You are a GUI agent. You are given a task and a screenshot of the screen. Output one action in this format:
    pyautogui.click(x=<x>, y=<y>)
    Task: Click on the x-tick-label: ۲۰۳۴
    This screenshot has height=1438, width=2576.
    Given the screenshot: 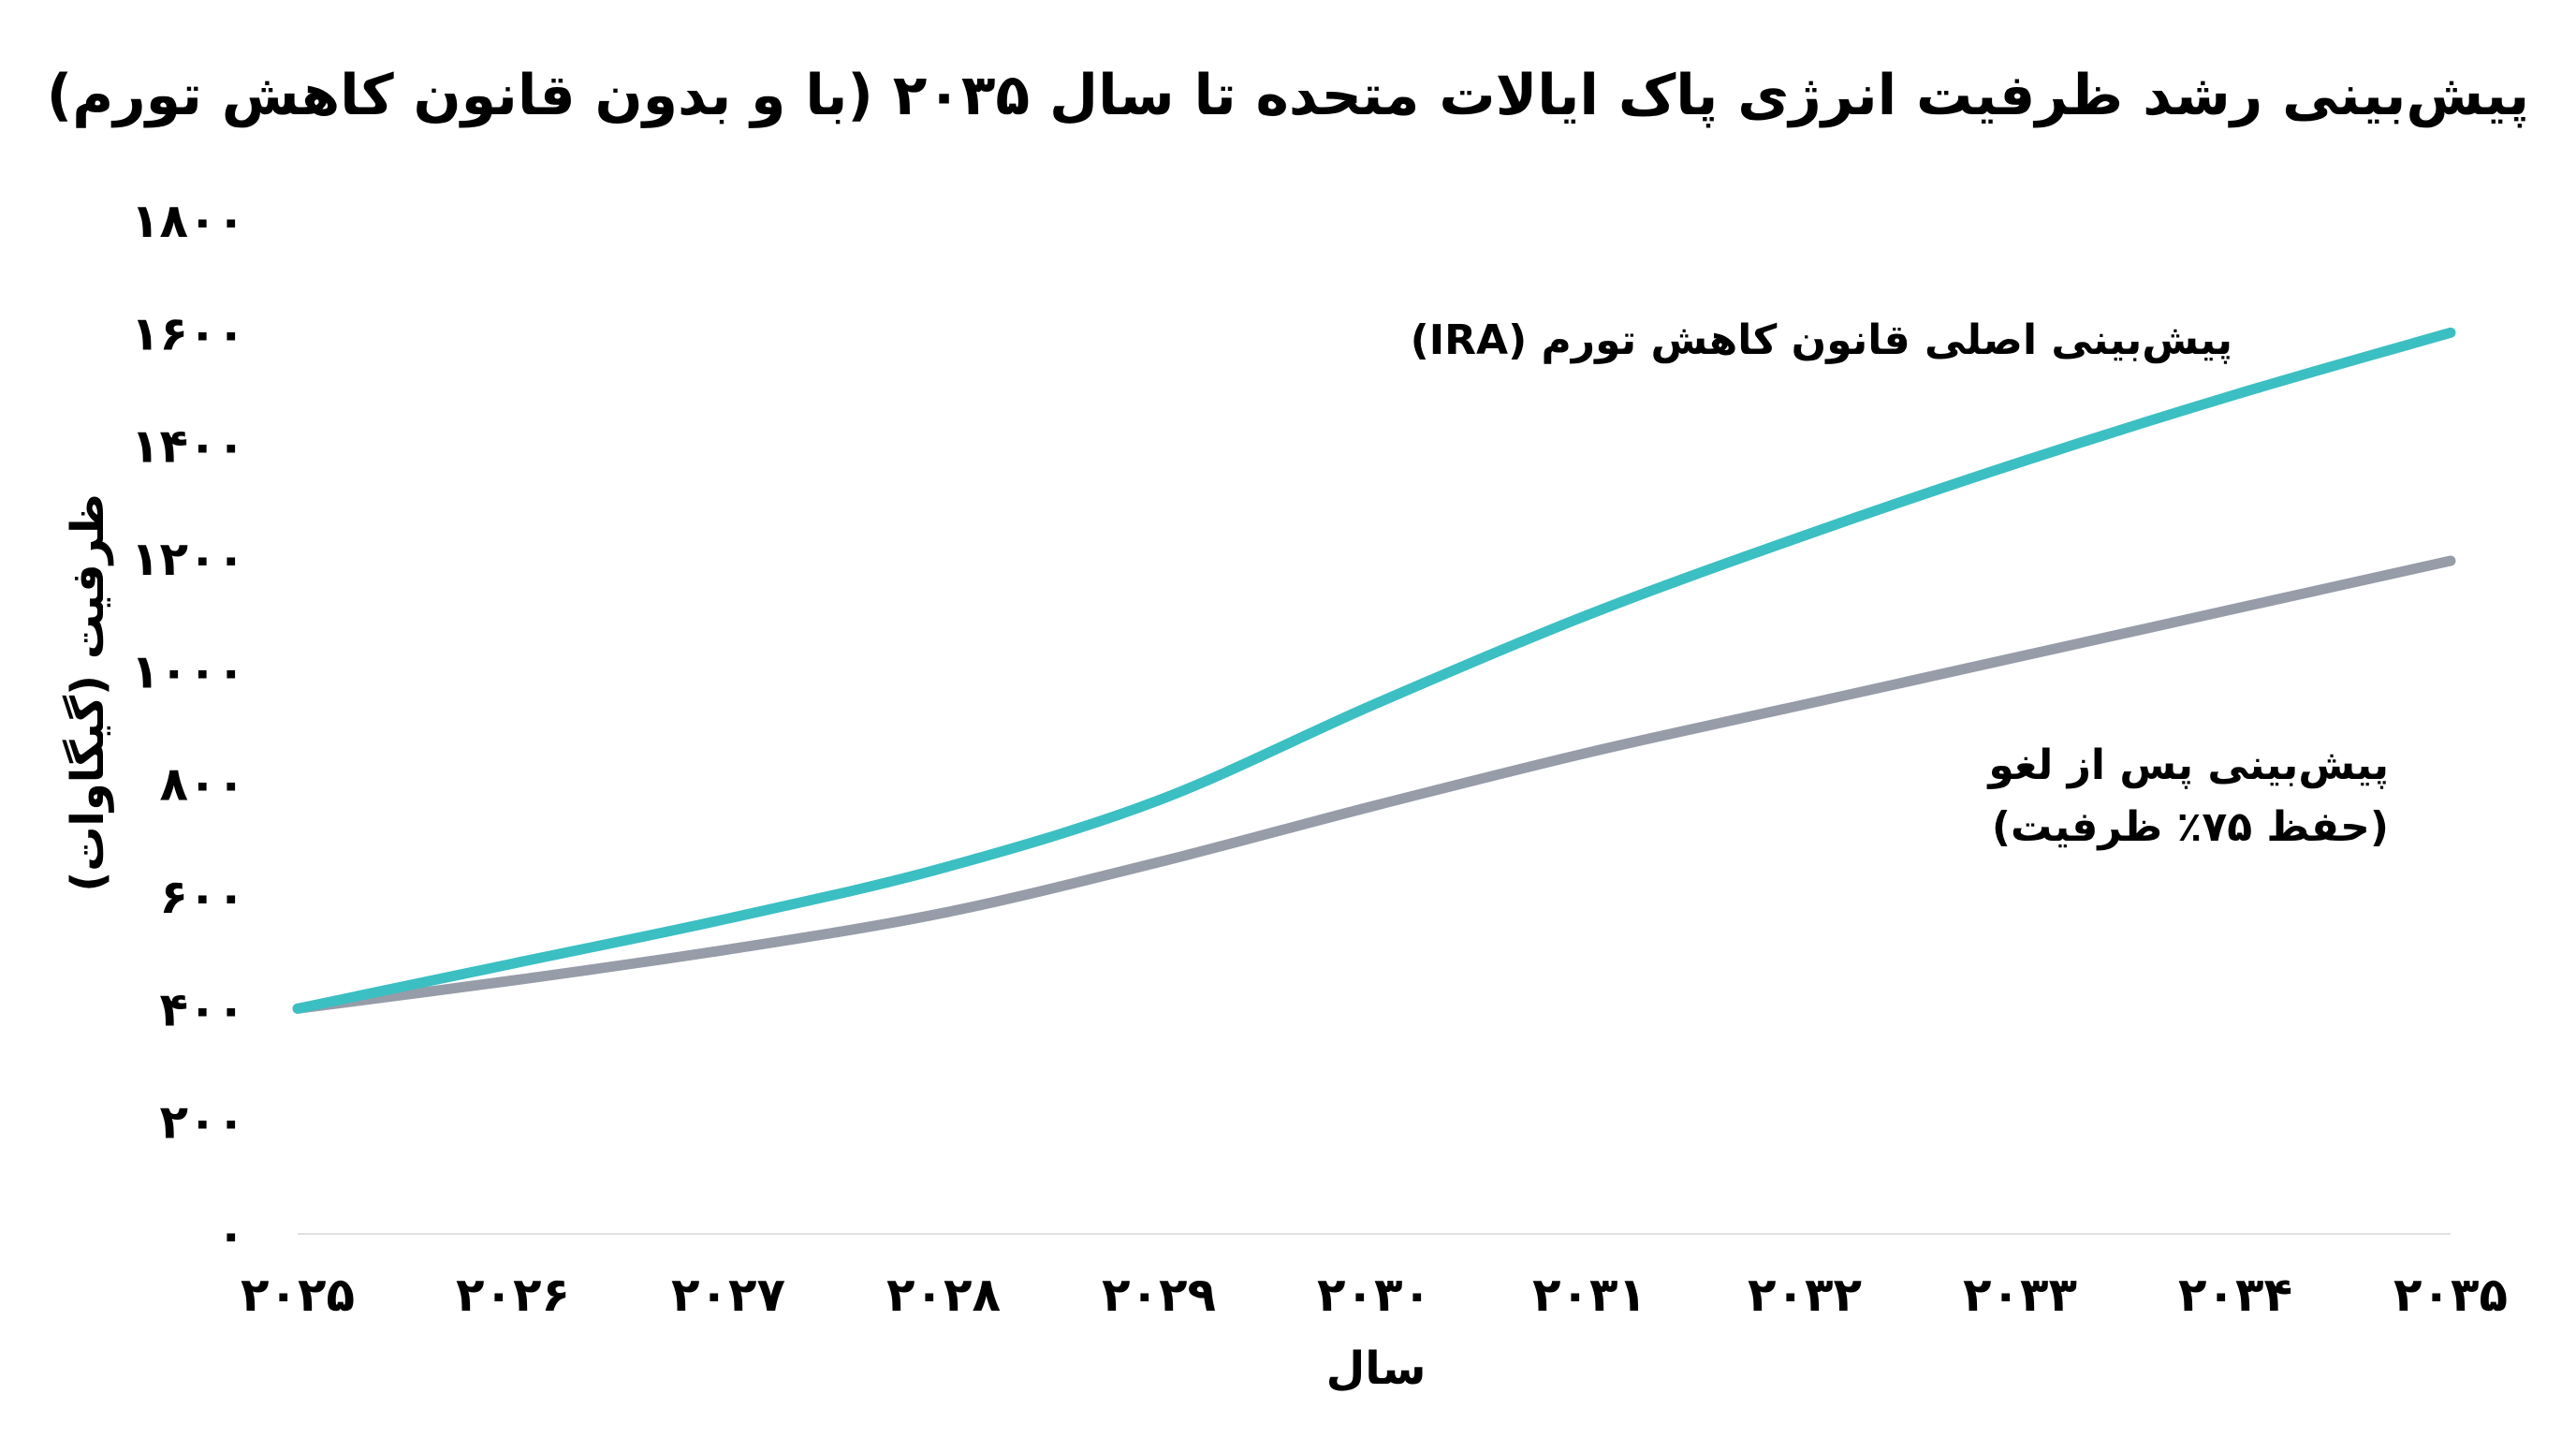 What is the action you would take?
    pyautogui.click(x=2235, y=1295)
    